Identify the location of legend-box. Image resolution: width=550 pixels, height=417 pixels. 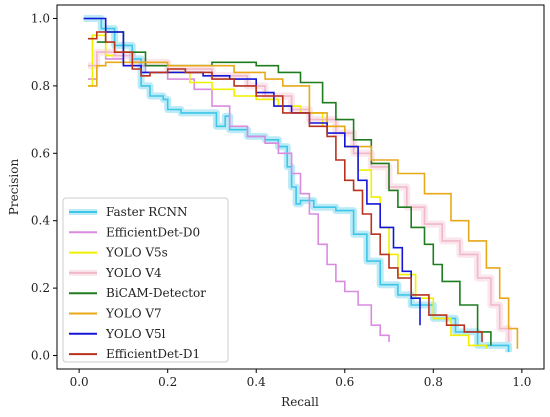
(145, 280).